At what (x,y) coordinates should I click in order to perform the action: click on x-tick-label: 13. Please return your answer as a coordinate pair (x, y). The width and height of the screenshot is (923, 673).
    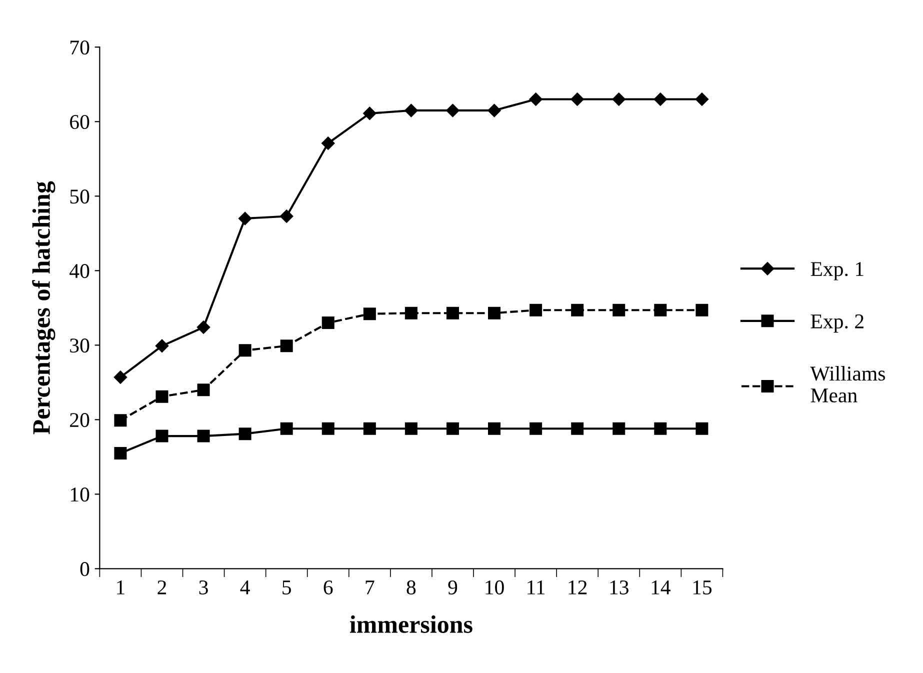
    Looking at the image, I should click on (619, 587).